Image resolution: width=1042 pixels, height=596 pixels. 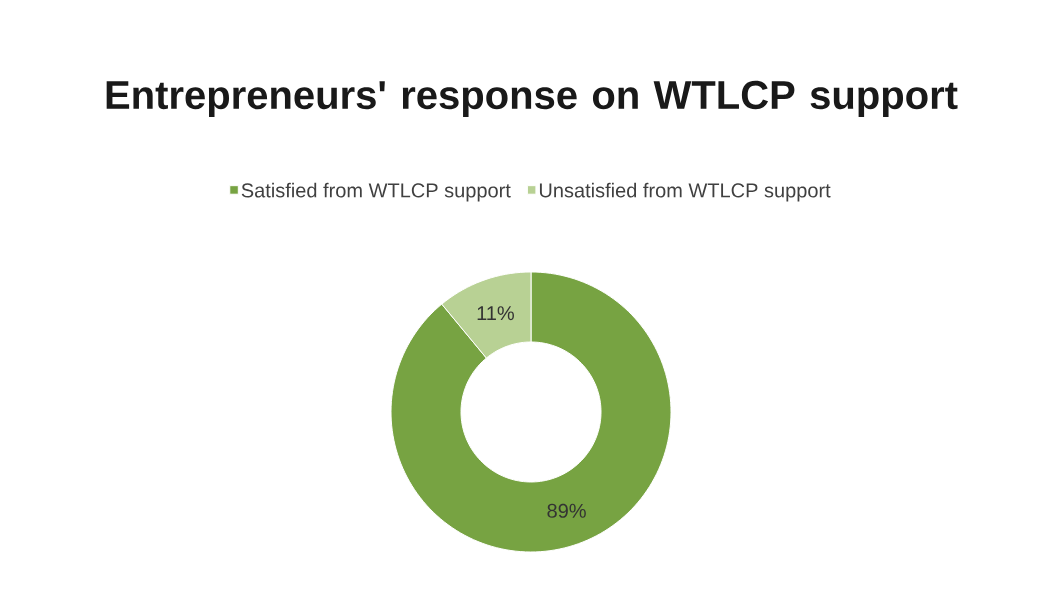 I want to click on legend-label: Unsatisfied from WTLCP support, so click(x=685, y=192).